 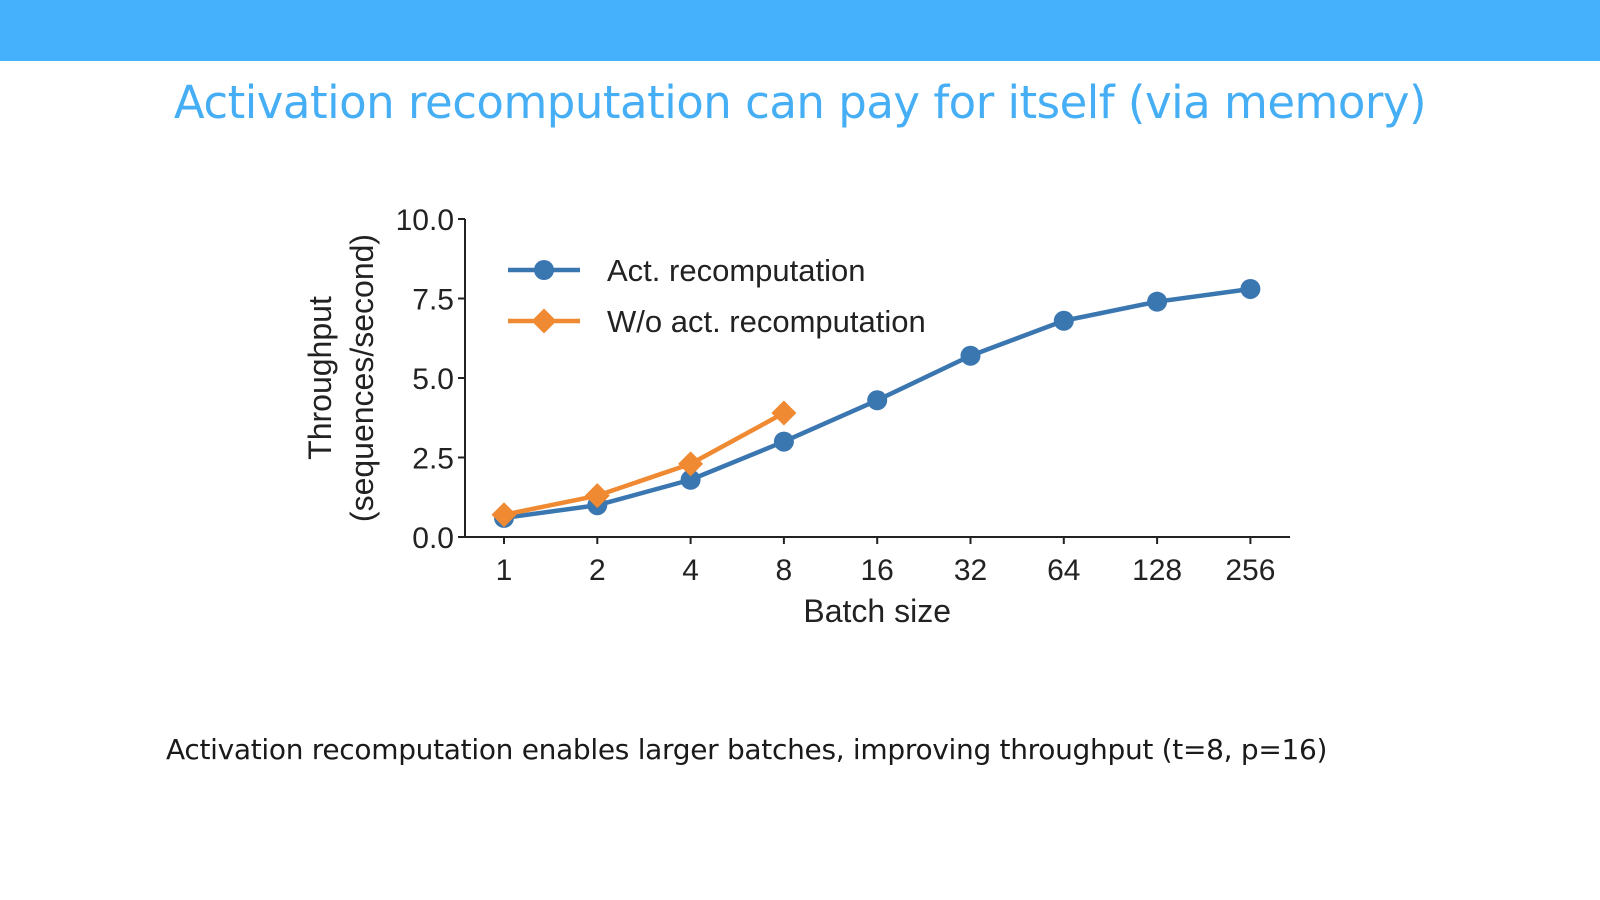 What do you see at coordinates (644, 464) in the screenshot?
I see `series-line-wo-act-recomputation` at bounding box center [644, 464].